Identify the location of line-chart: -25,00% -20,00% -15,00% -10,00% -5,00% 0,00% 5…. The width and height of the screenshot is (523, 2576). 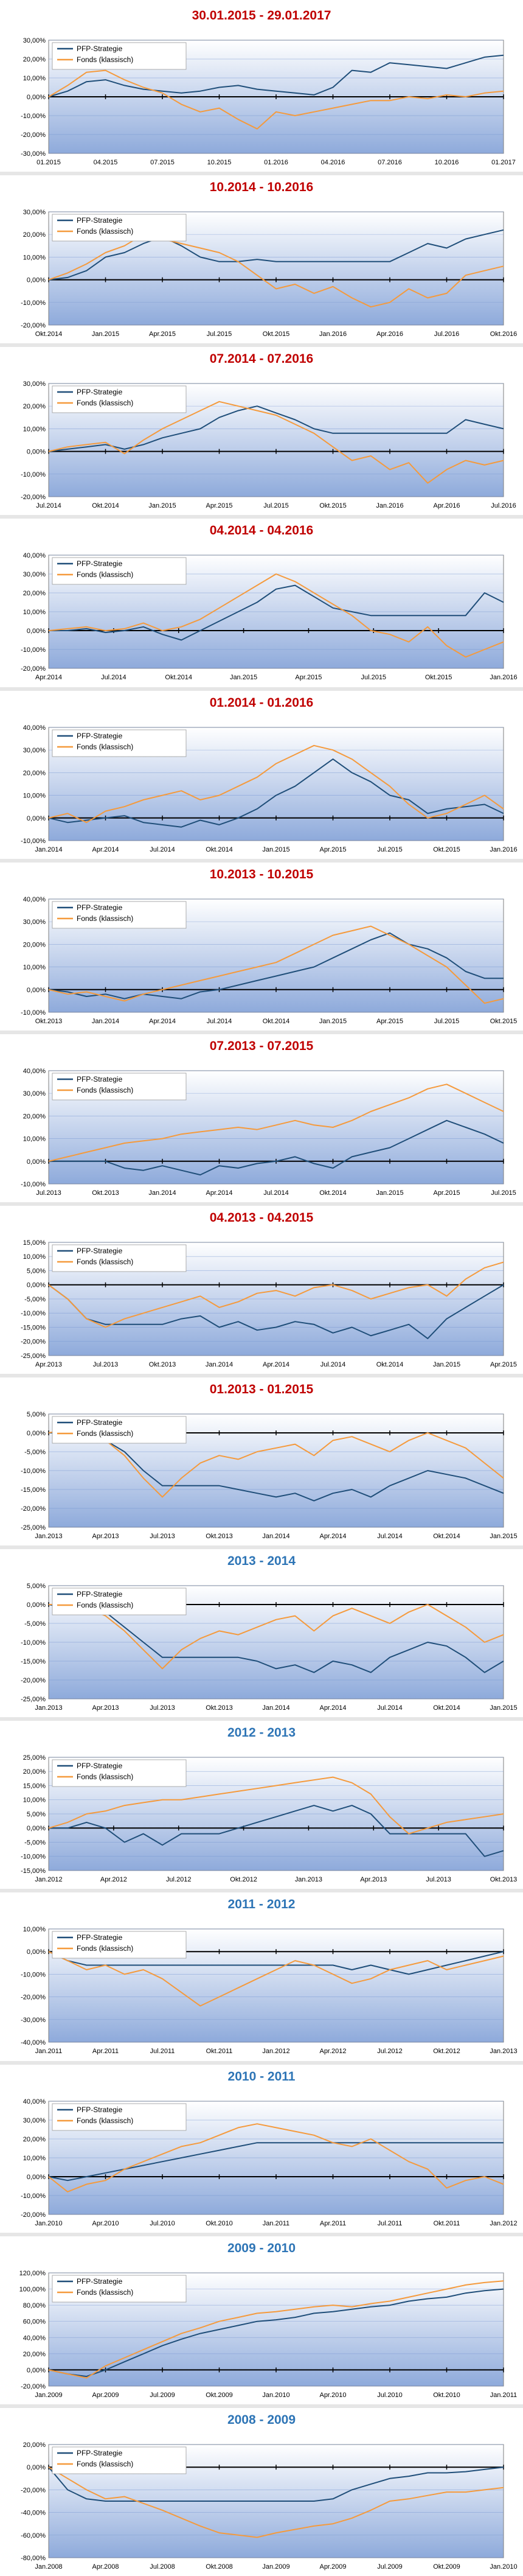
(269, 1475).